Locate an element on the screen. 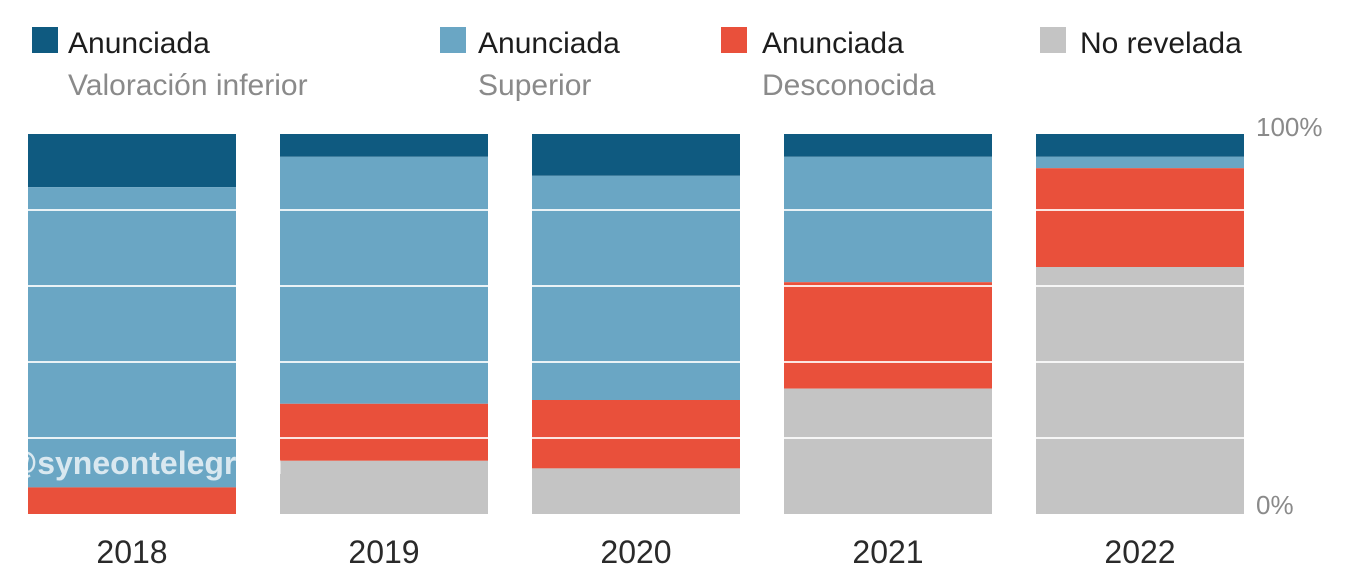 This screenshot has height=571, width=1351. bar-segment-2022-superior is located at coordinates (1140, 162).